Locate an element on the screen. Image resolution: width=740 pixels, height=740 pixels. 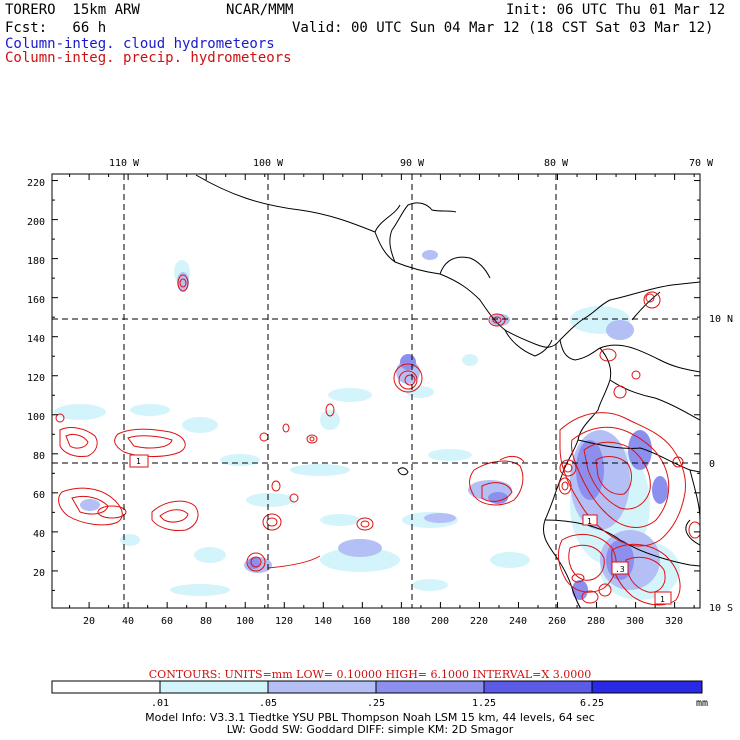
lon-label-80w: 80 W is located at coordinates (556, 163).